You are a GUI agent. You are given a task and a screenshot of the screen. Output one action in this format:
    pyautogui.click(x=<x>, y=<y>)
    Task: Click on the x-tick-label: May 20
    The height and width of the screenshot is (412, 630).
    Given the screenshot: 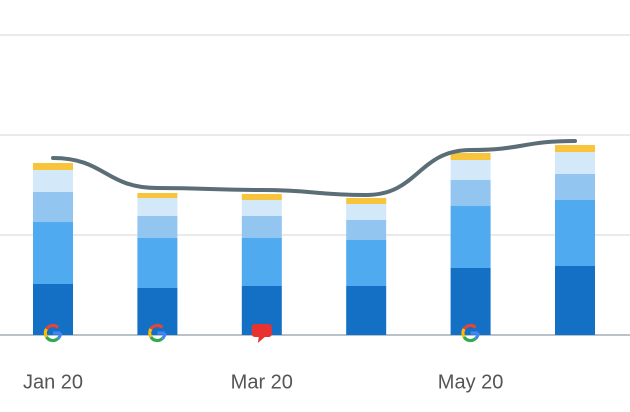 What is the action you would take?
    pyautogui.click(x=471, y=382)
    